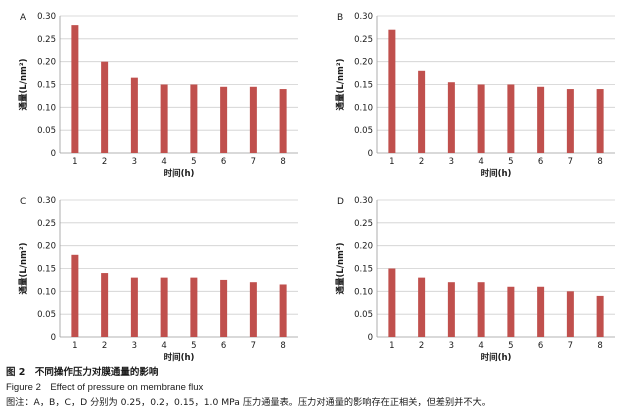  Describe the element at coordinates (23, 18) in the screenshot. I see `panel-label-a: A` at that location.